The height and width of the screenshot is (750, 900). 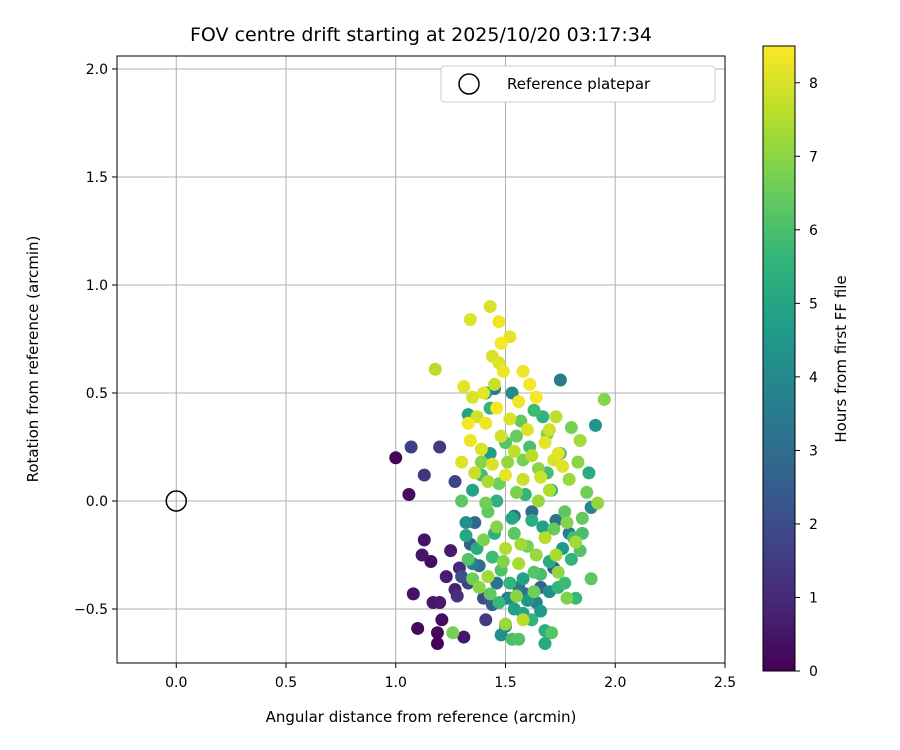 What do you see at coordinates (806, 378) in the screenshot?
I see `colorbar-ticks: 0 1 2 3 4 5 6 7 8` at bounding box center [806, 378].